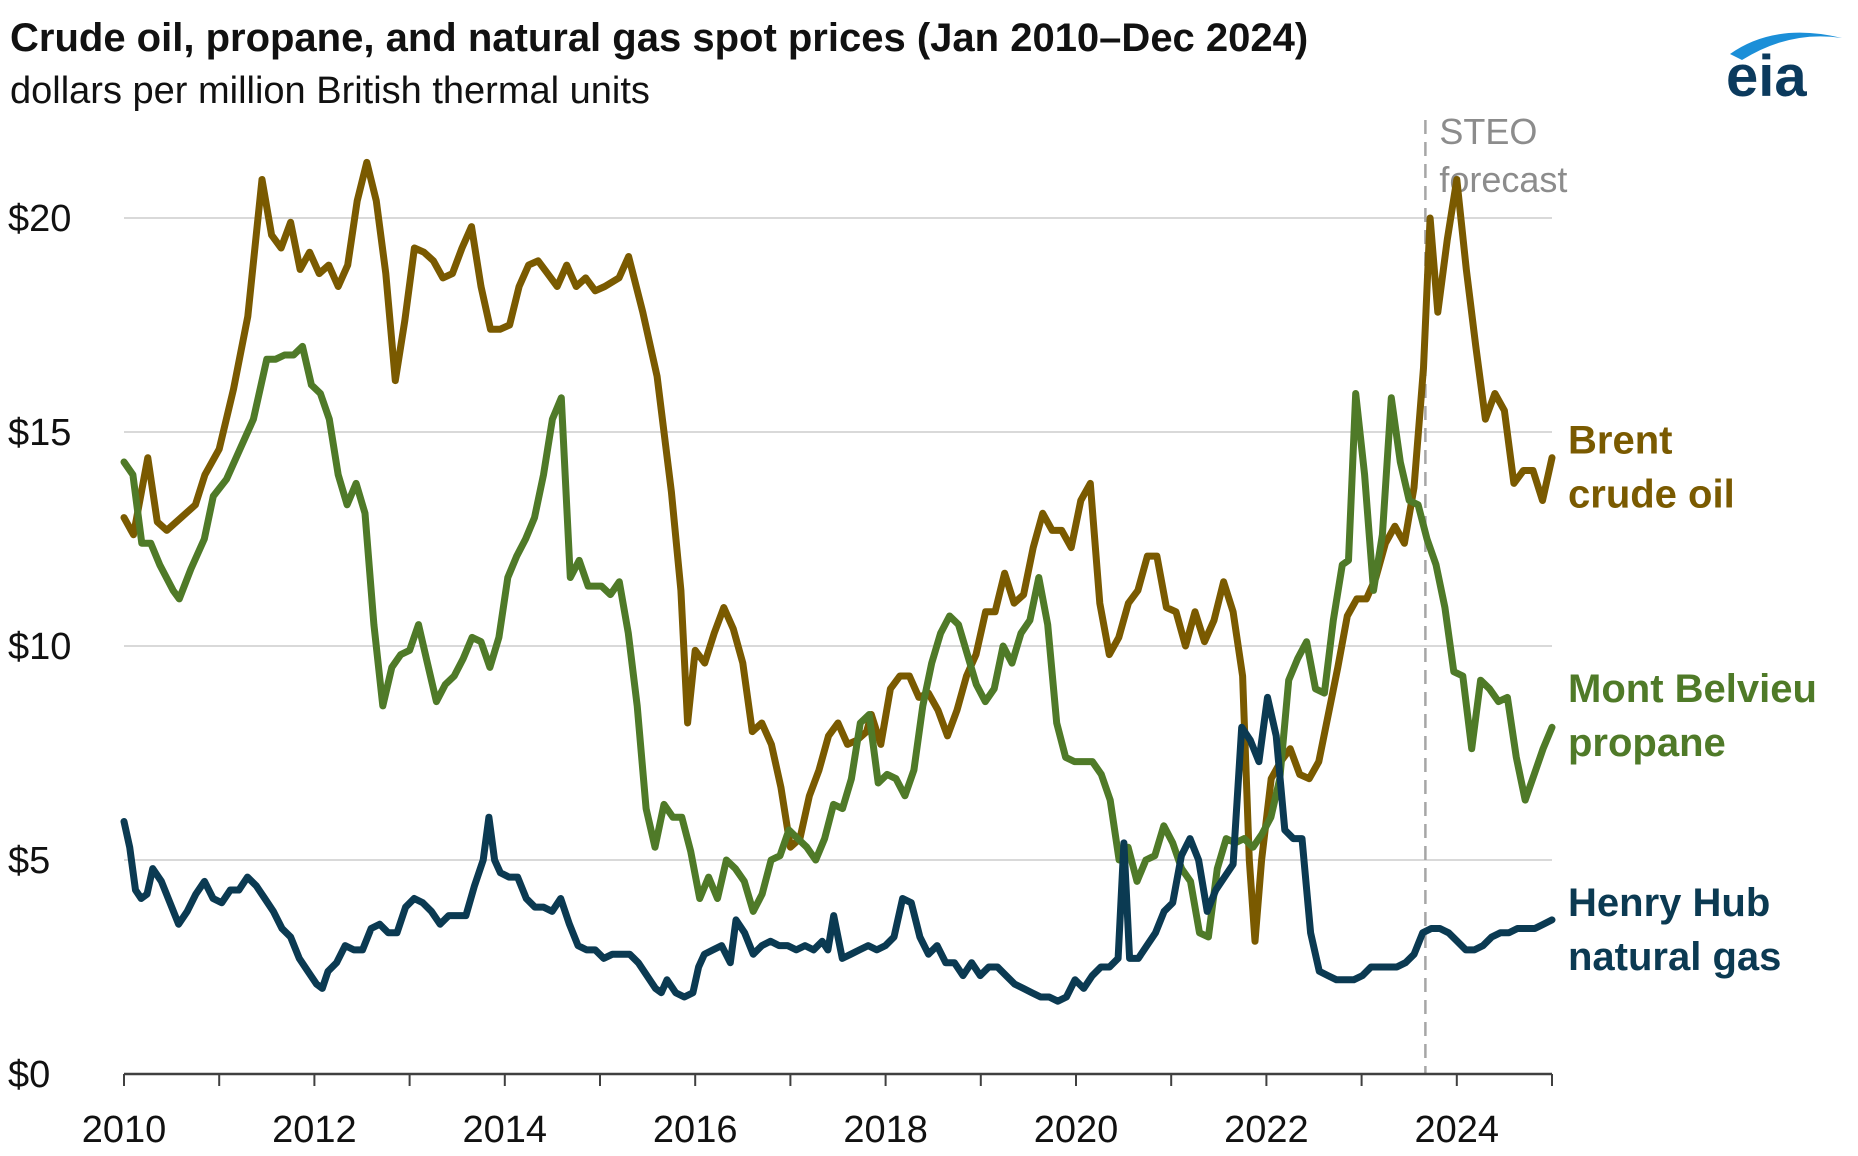 The width and height of the screenshot is (1858, 1156). I want to click on y-tick-label: $10, so click(39, 647).